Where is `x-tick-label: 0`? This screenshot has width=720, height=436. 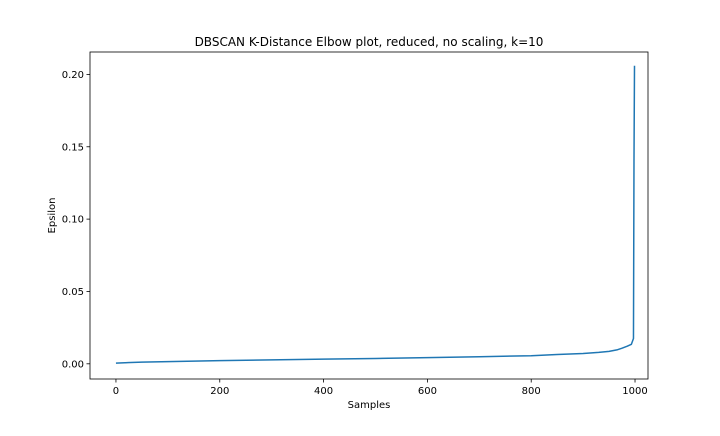
x-tick-label: 0 is located at coordinates (116, 391).